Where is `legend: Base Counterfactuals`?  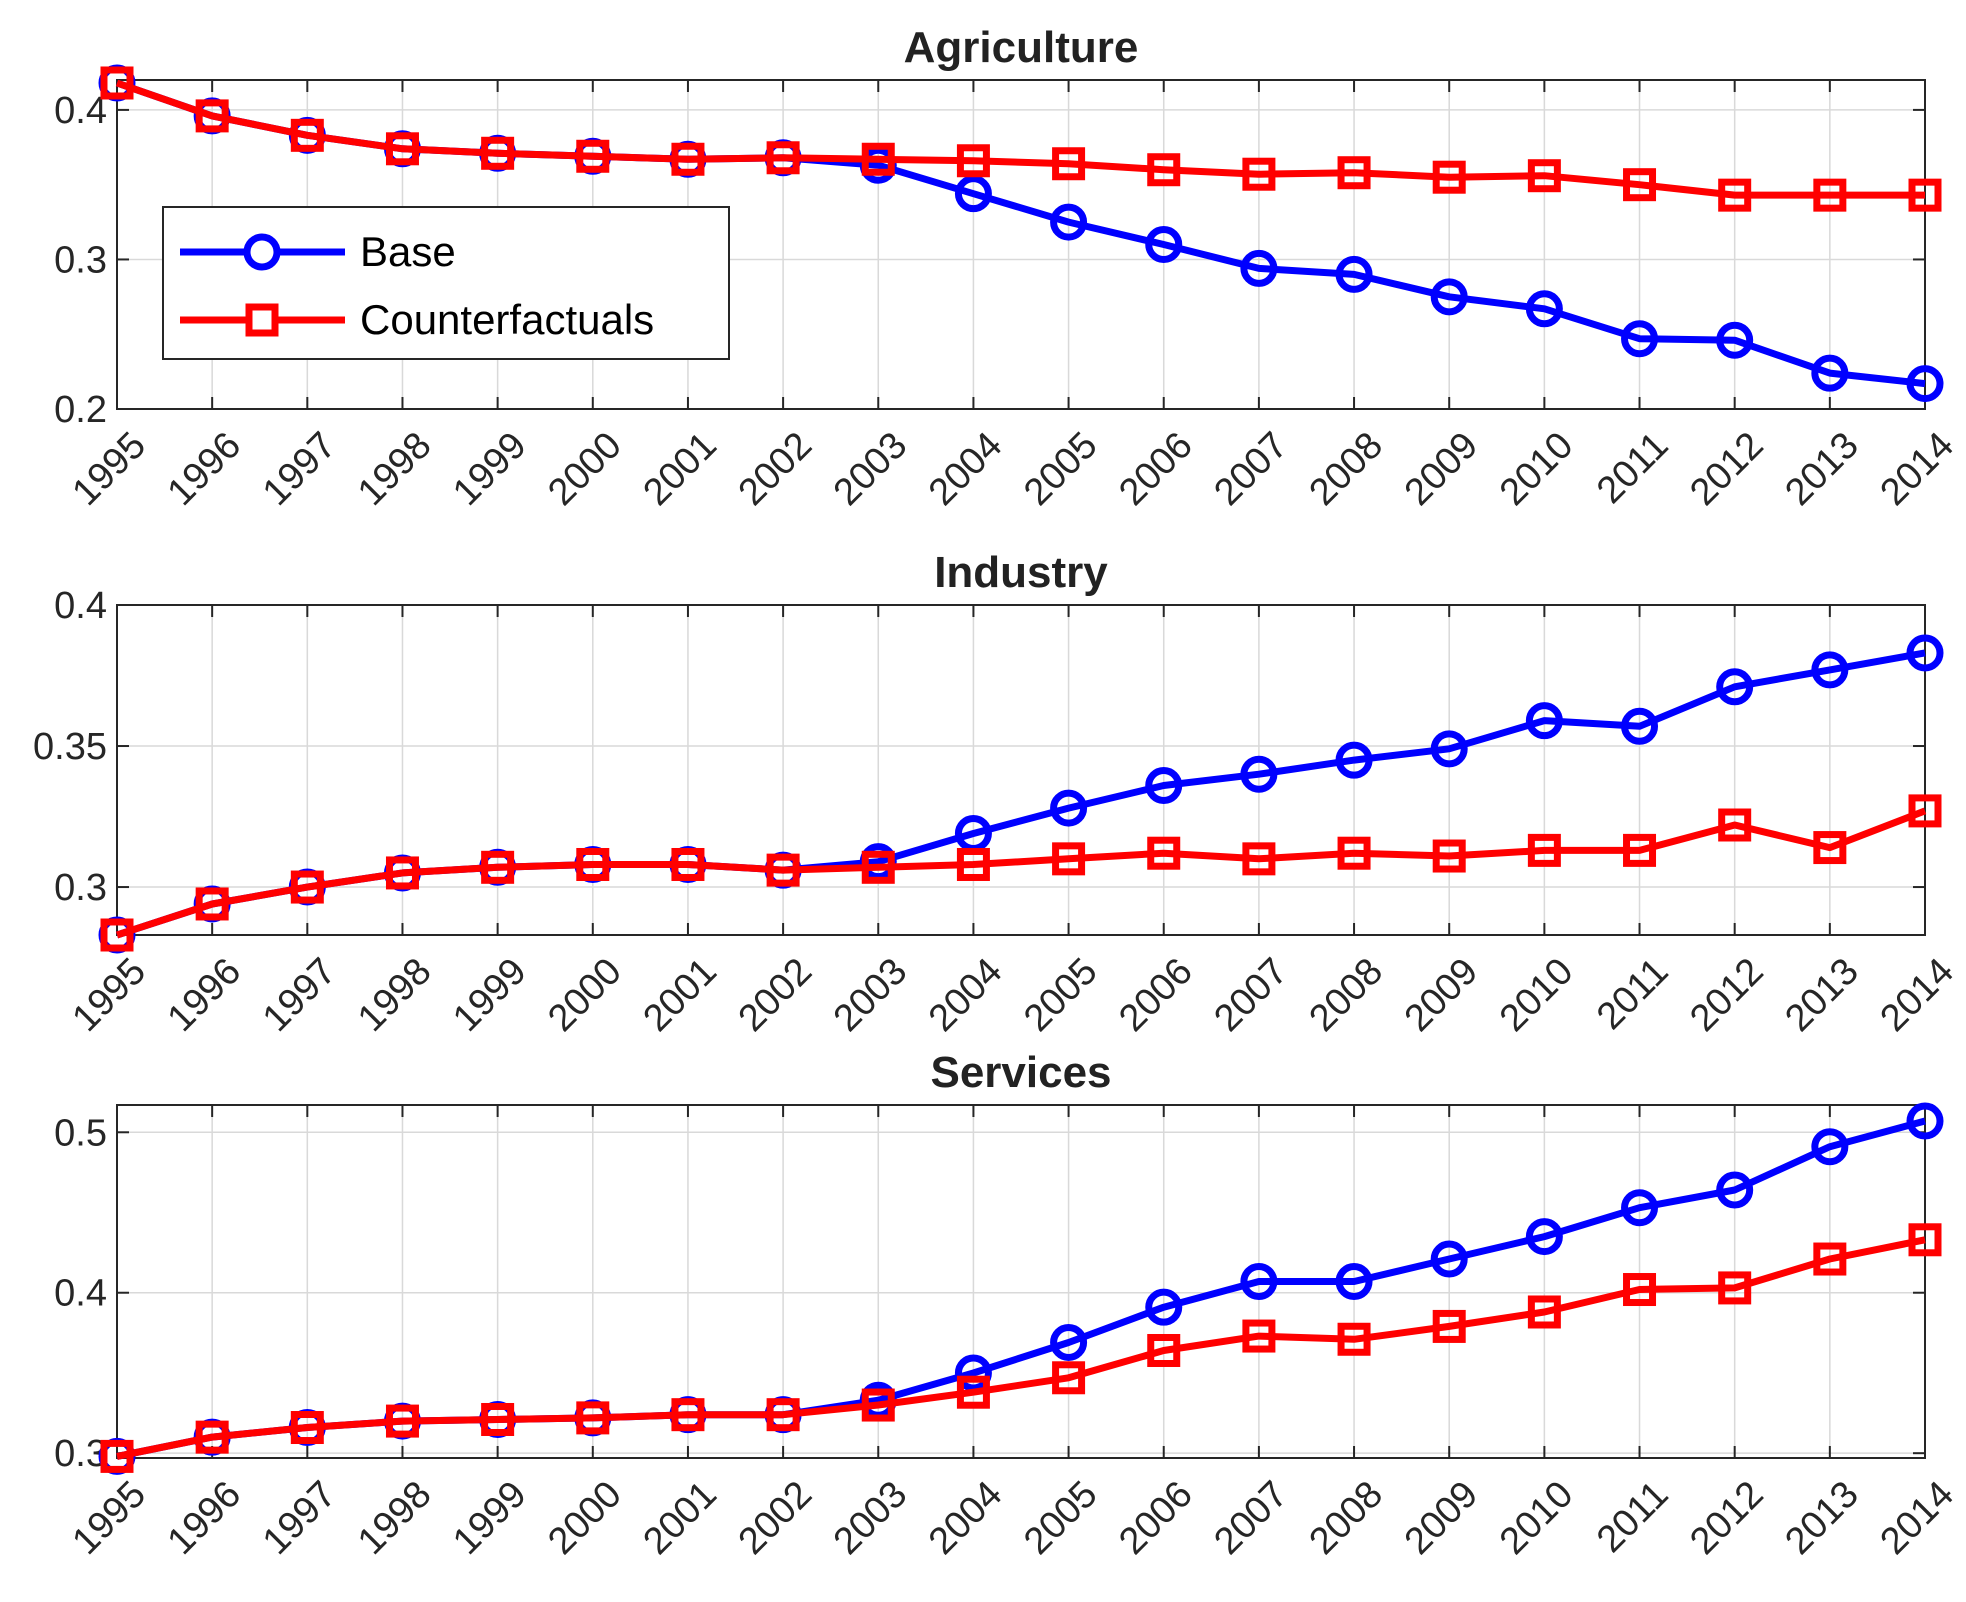 legend: Base Counterfactuals is located at coordinates (446, 283).